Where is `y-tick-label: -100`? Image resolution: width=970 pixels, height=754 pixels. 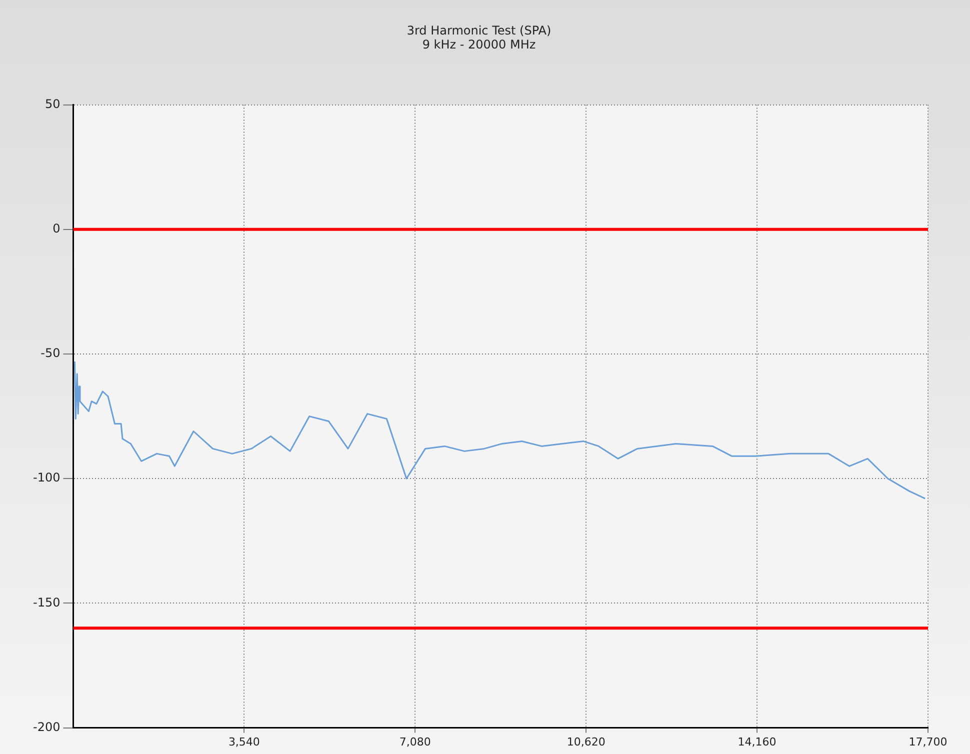
y-tick-label: -100 is located at coordinates (46, 477).